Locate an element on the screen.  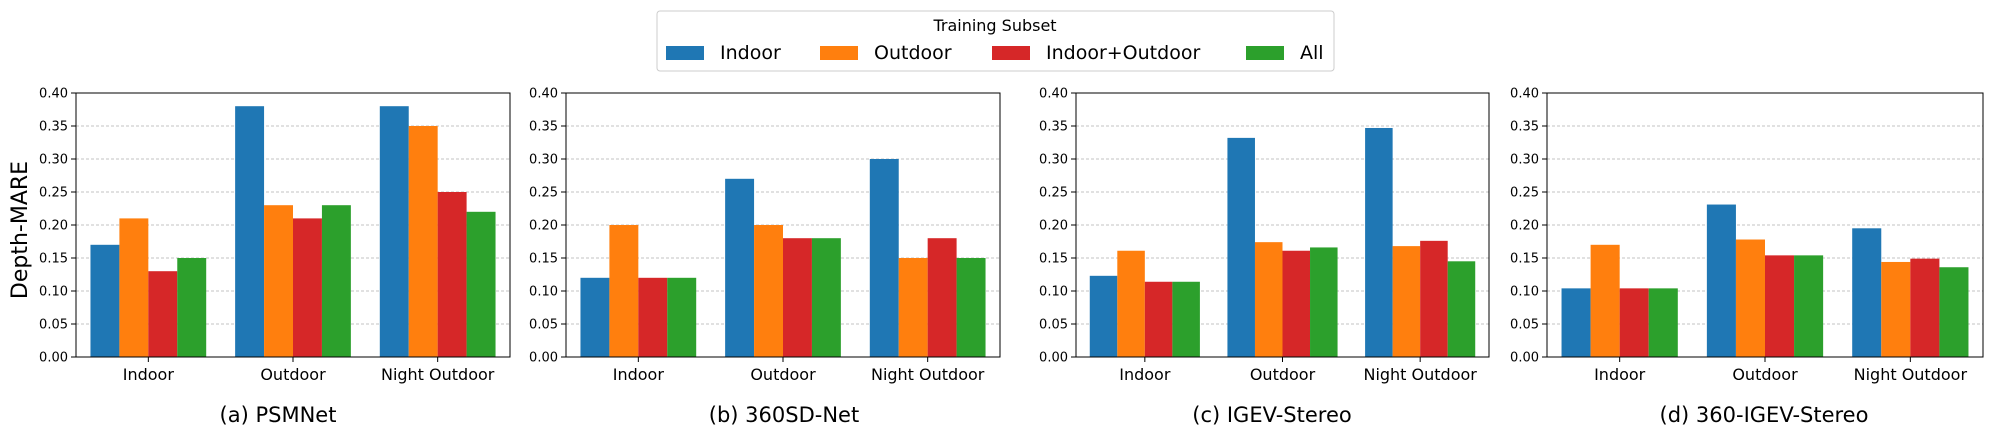
y-axis-label: Depth-MARE is located at coordinates (20, 230).